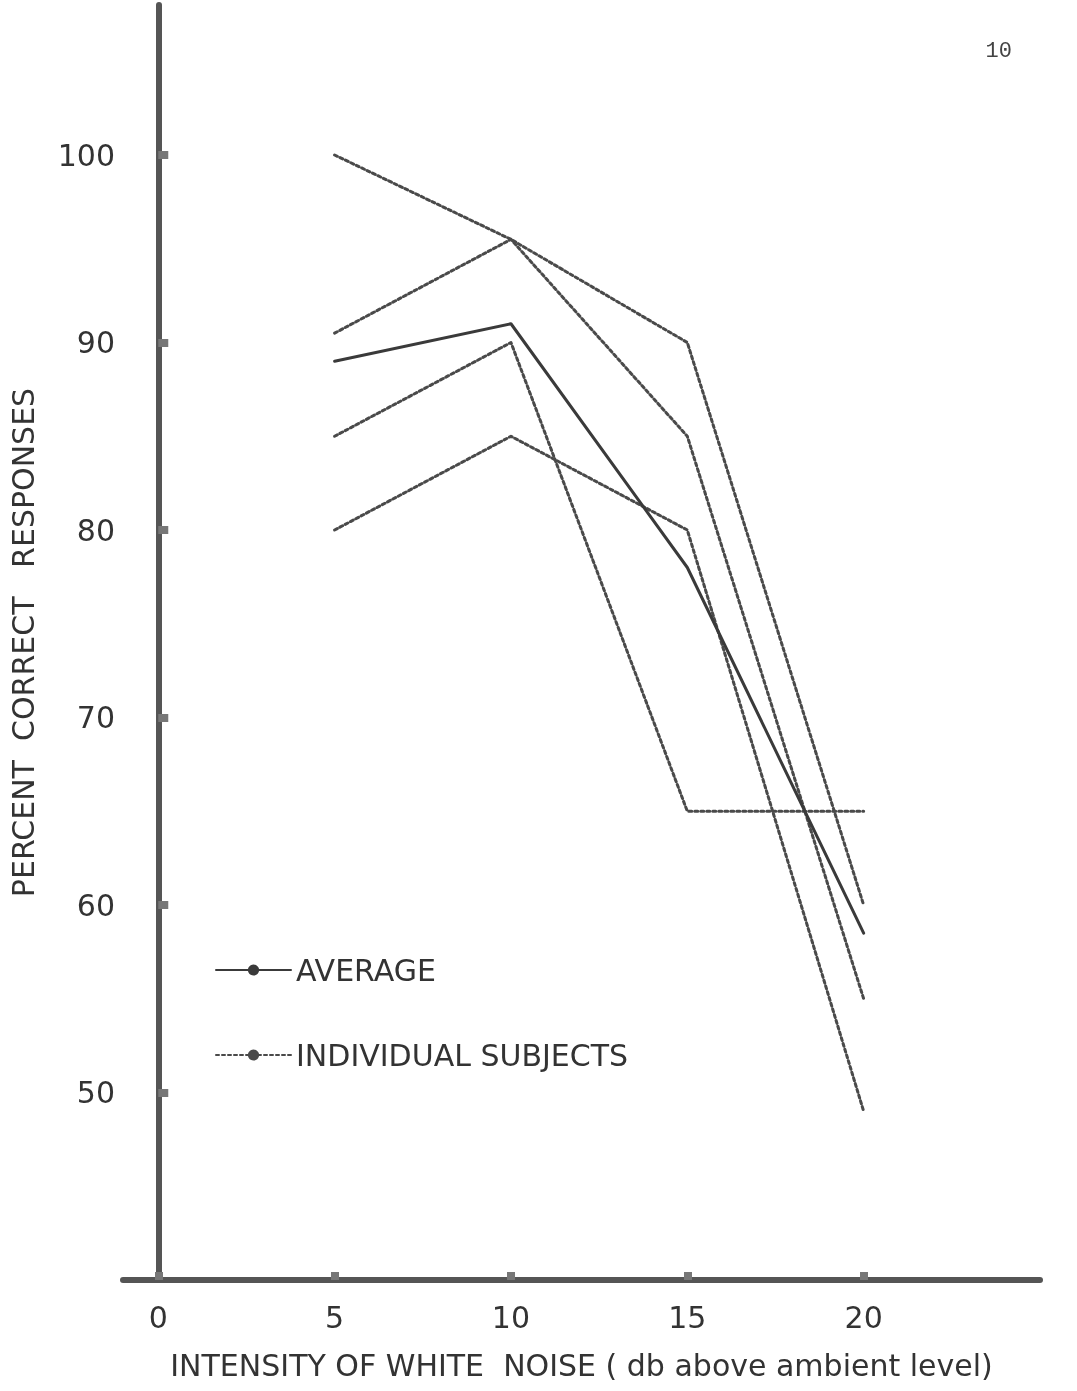 The height and width of the screenshot is (1391, 1077). What do you see at coordinates (335, 1317) in the screenshot?
I see `x-tick-label: 5` at bounding box center [335, 1317].